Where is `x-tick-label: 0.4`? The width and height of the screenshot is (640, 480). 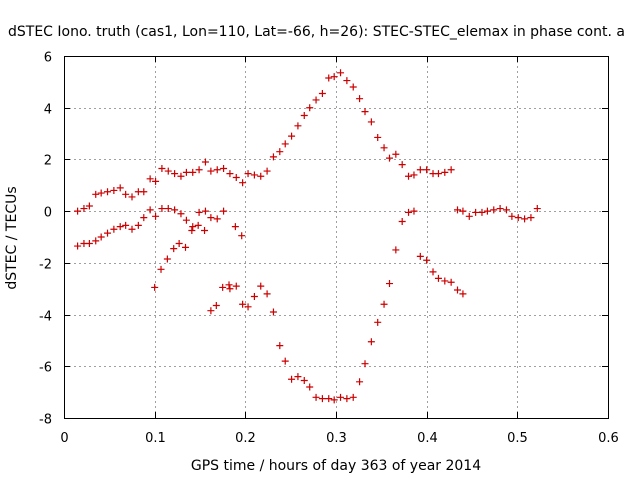 x-tick-label: 0.4 is located at coordinates (427, 438).